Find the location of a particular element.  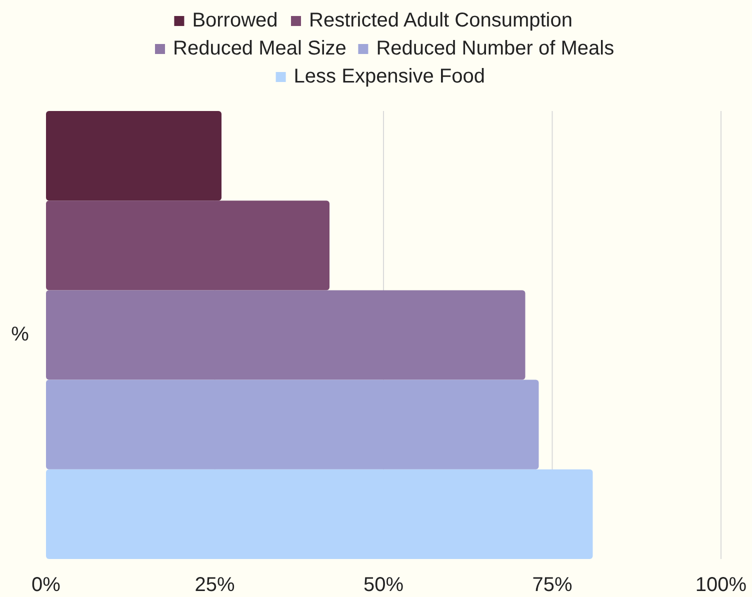

x-tick-label: 100% is located at coordinates (721, 585).